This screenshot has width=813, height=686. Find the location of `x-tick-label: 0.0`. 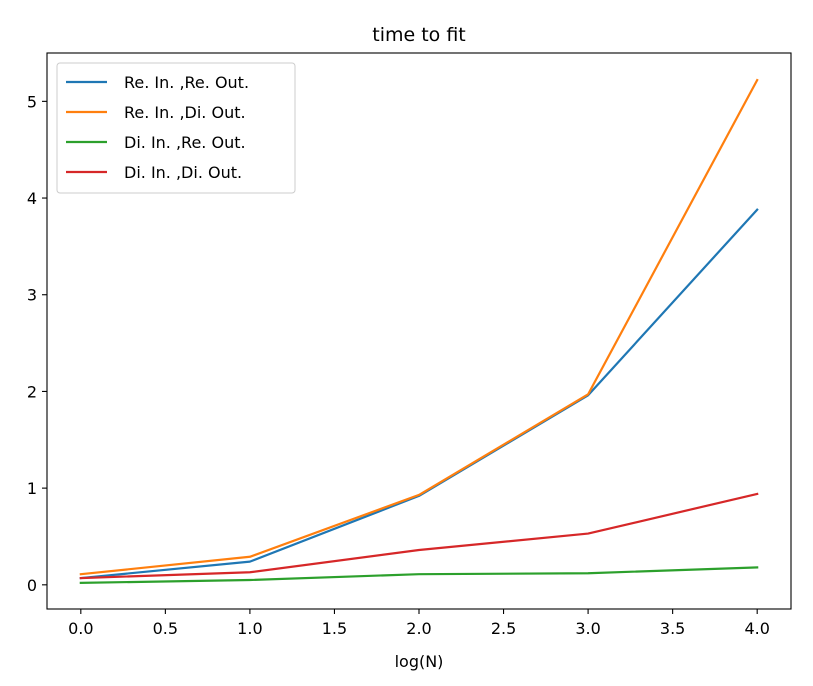

x-tick-label: 0.0 is located at coordinates (80, 628).